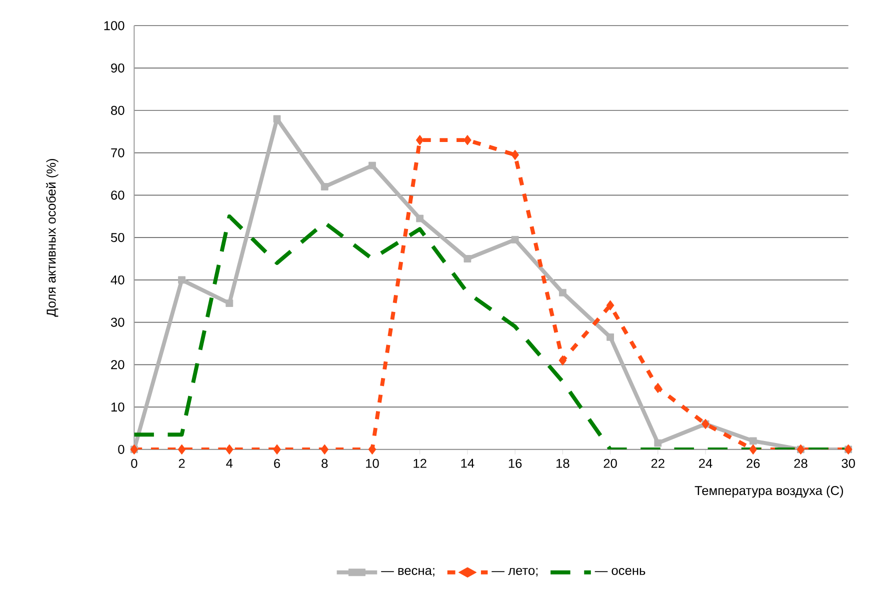 This screenshot has width=875, height=605. I want to click on x-tick-label: 10, so click(372, 463).